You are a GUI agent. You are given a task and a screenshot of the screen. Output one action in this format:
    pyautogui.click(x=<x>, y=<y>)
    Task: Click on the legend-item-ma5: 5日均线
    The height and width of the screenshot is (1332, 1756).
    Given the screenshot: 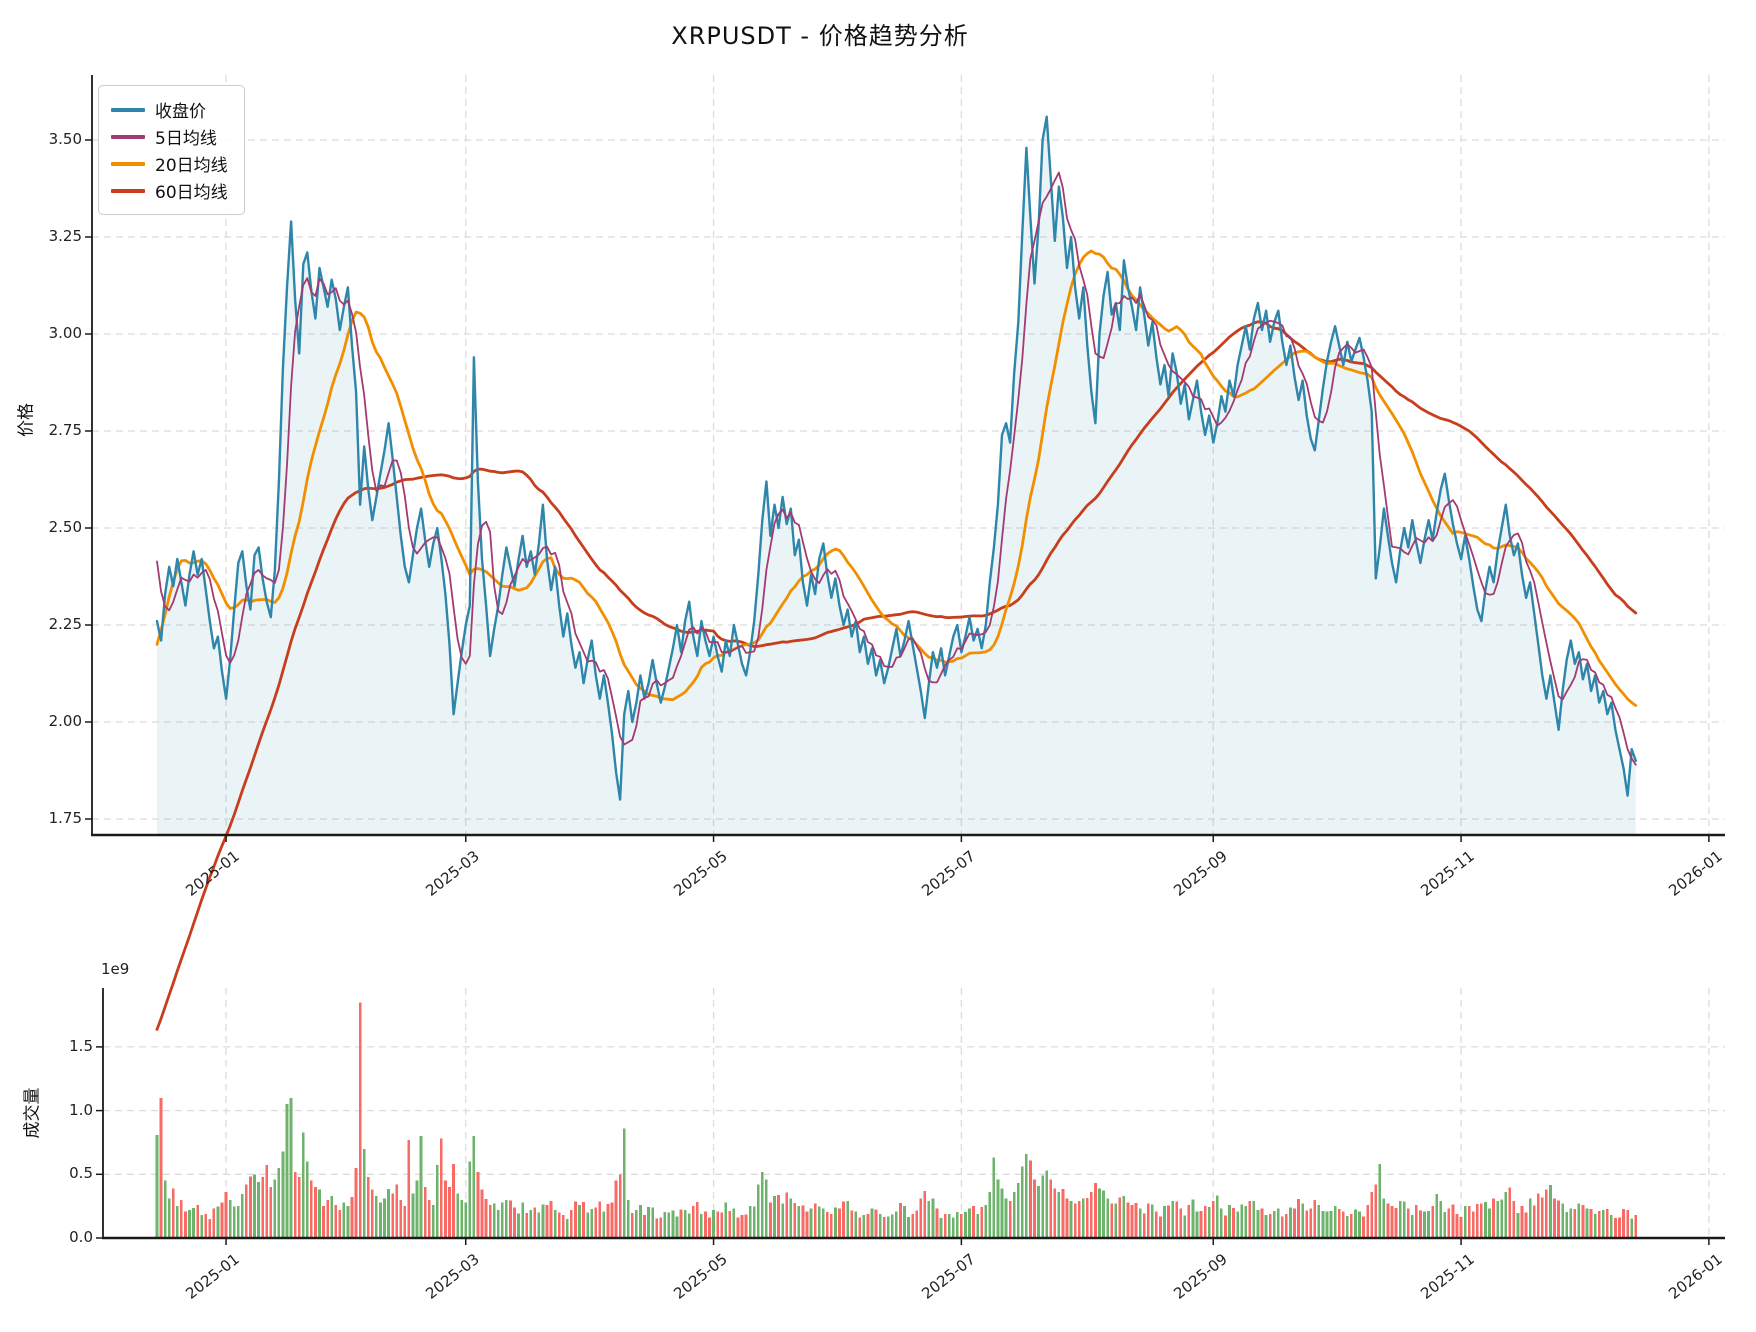 What is the action you would take?
    pyautogui.click(x=169, y=136)
    